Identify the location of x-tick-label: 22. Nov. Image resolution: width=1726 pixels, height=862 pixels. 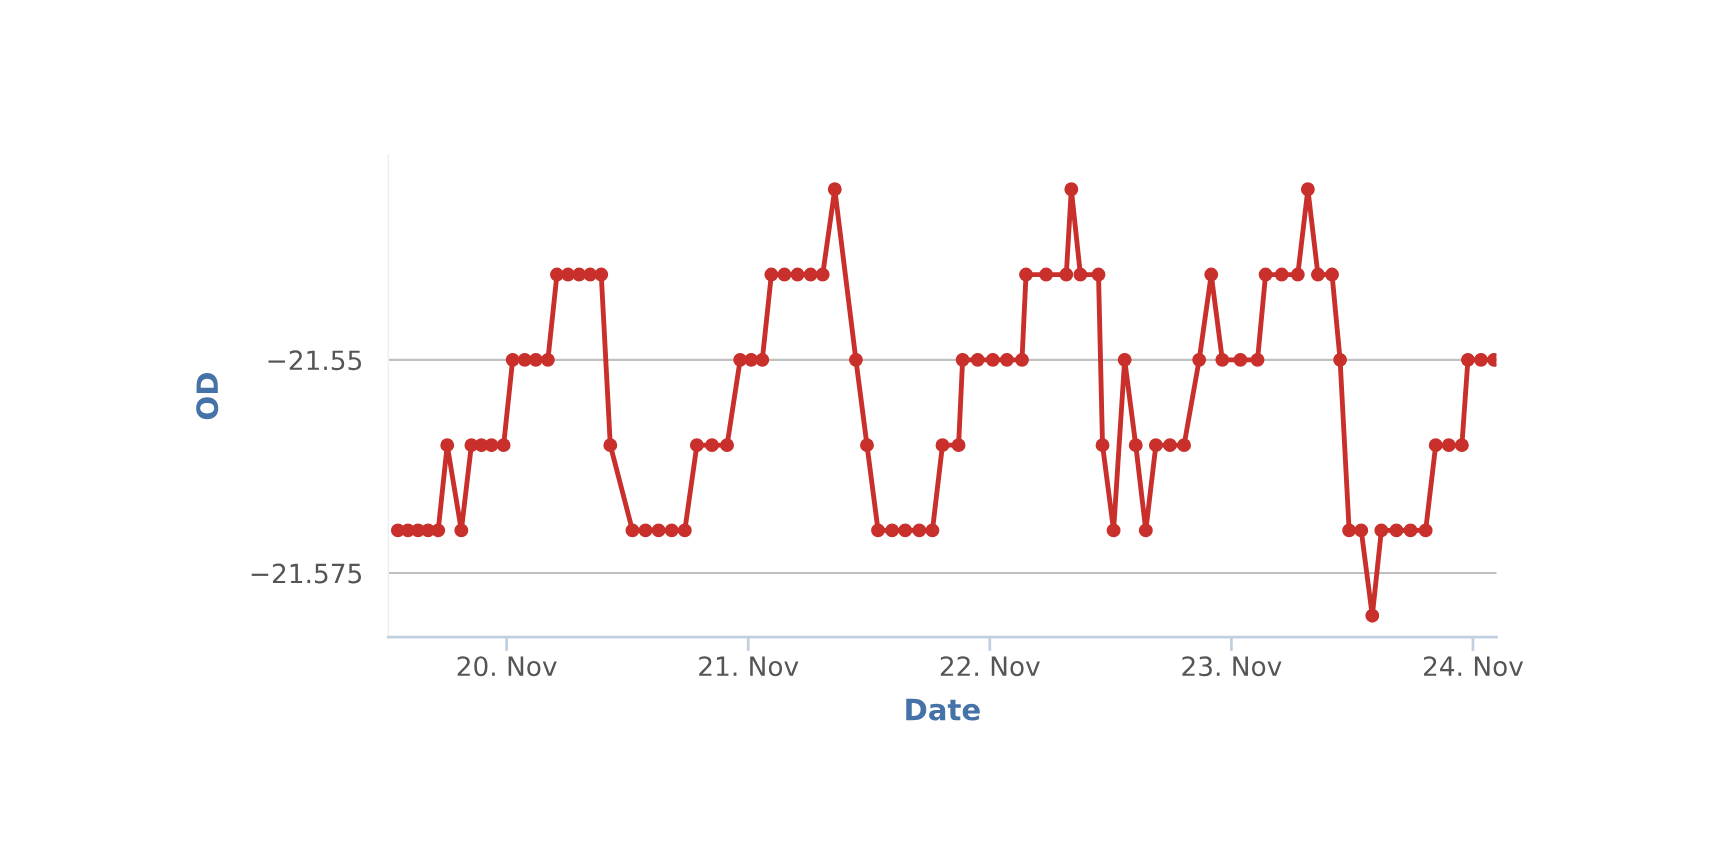
(990, 666).